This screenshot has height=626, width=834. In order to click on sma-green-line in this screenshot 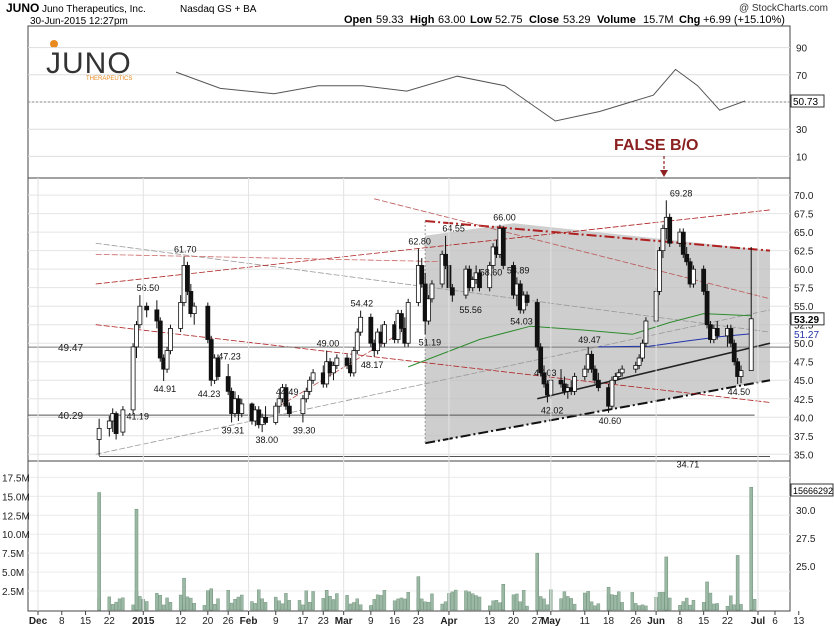, I will do `click(580, 340)`.